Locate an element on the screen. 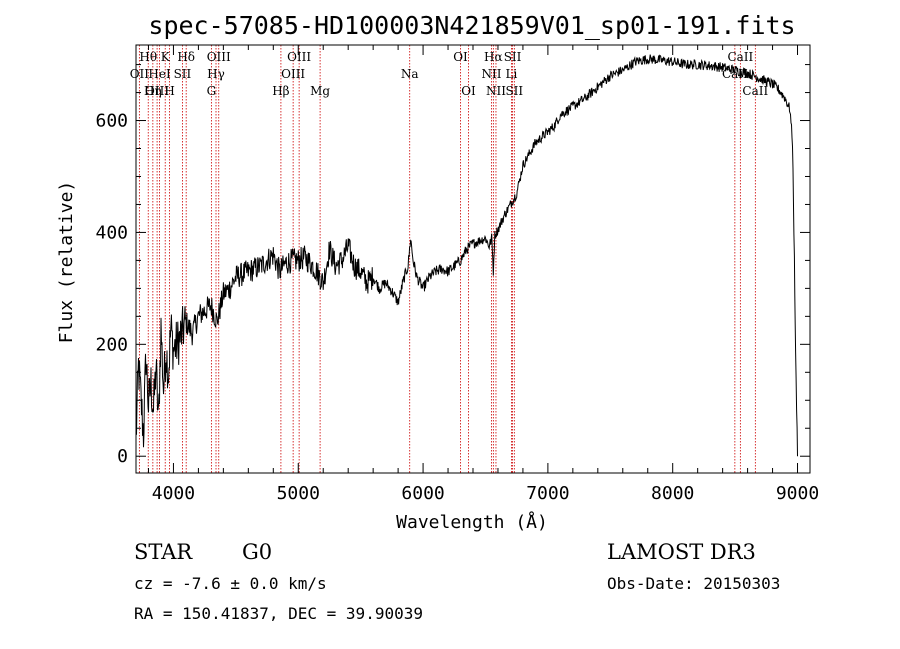 Image resolution: width=900 pixels, height=649 pixels. object-class: STAR is located at coordinates (163, 552).